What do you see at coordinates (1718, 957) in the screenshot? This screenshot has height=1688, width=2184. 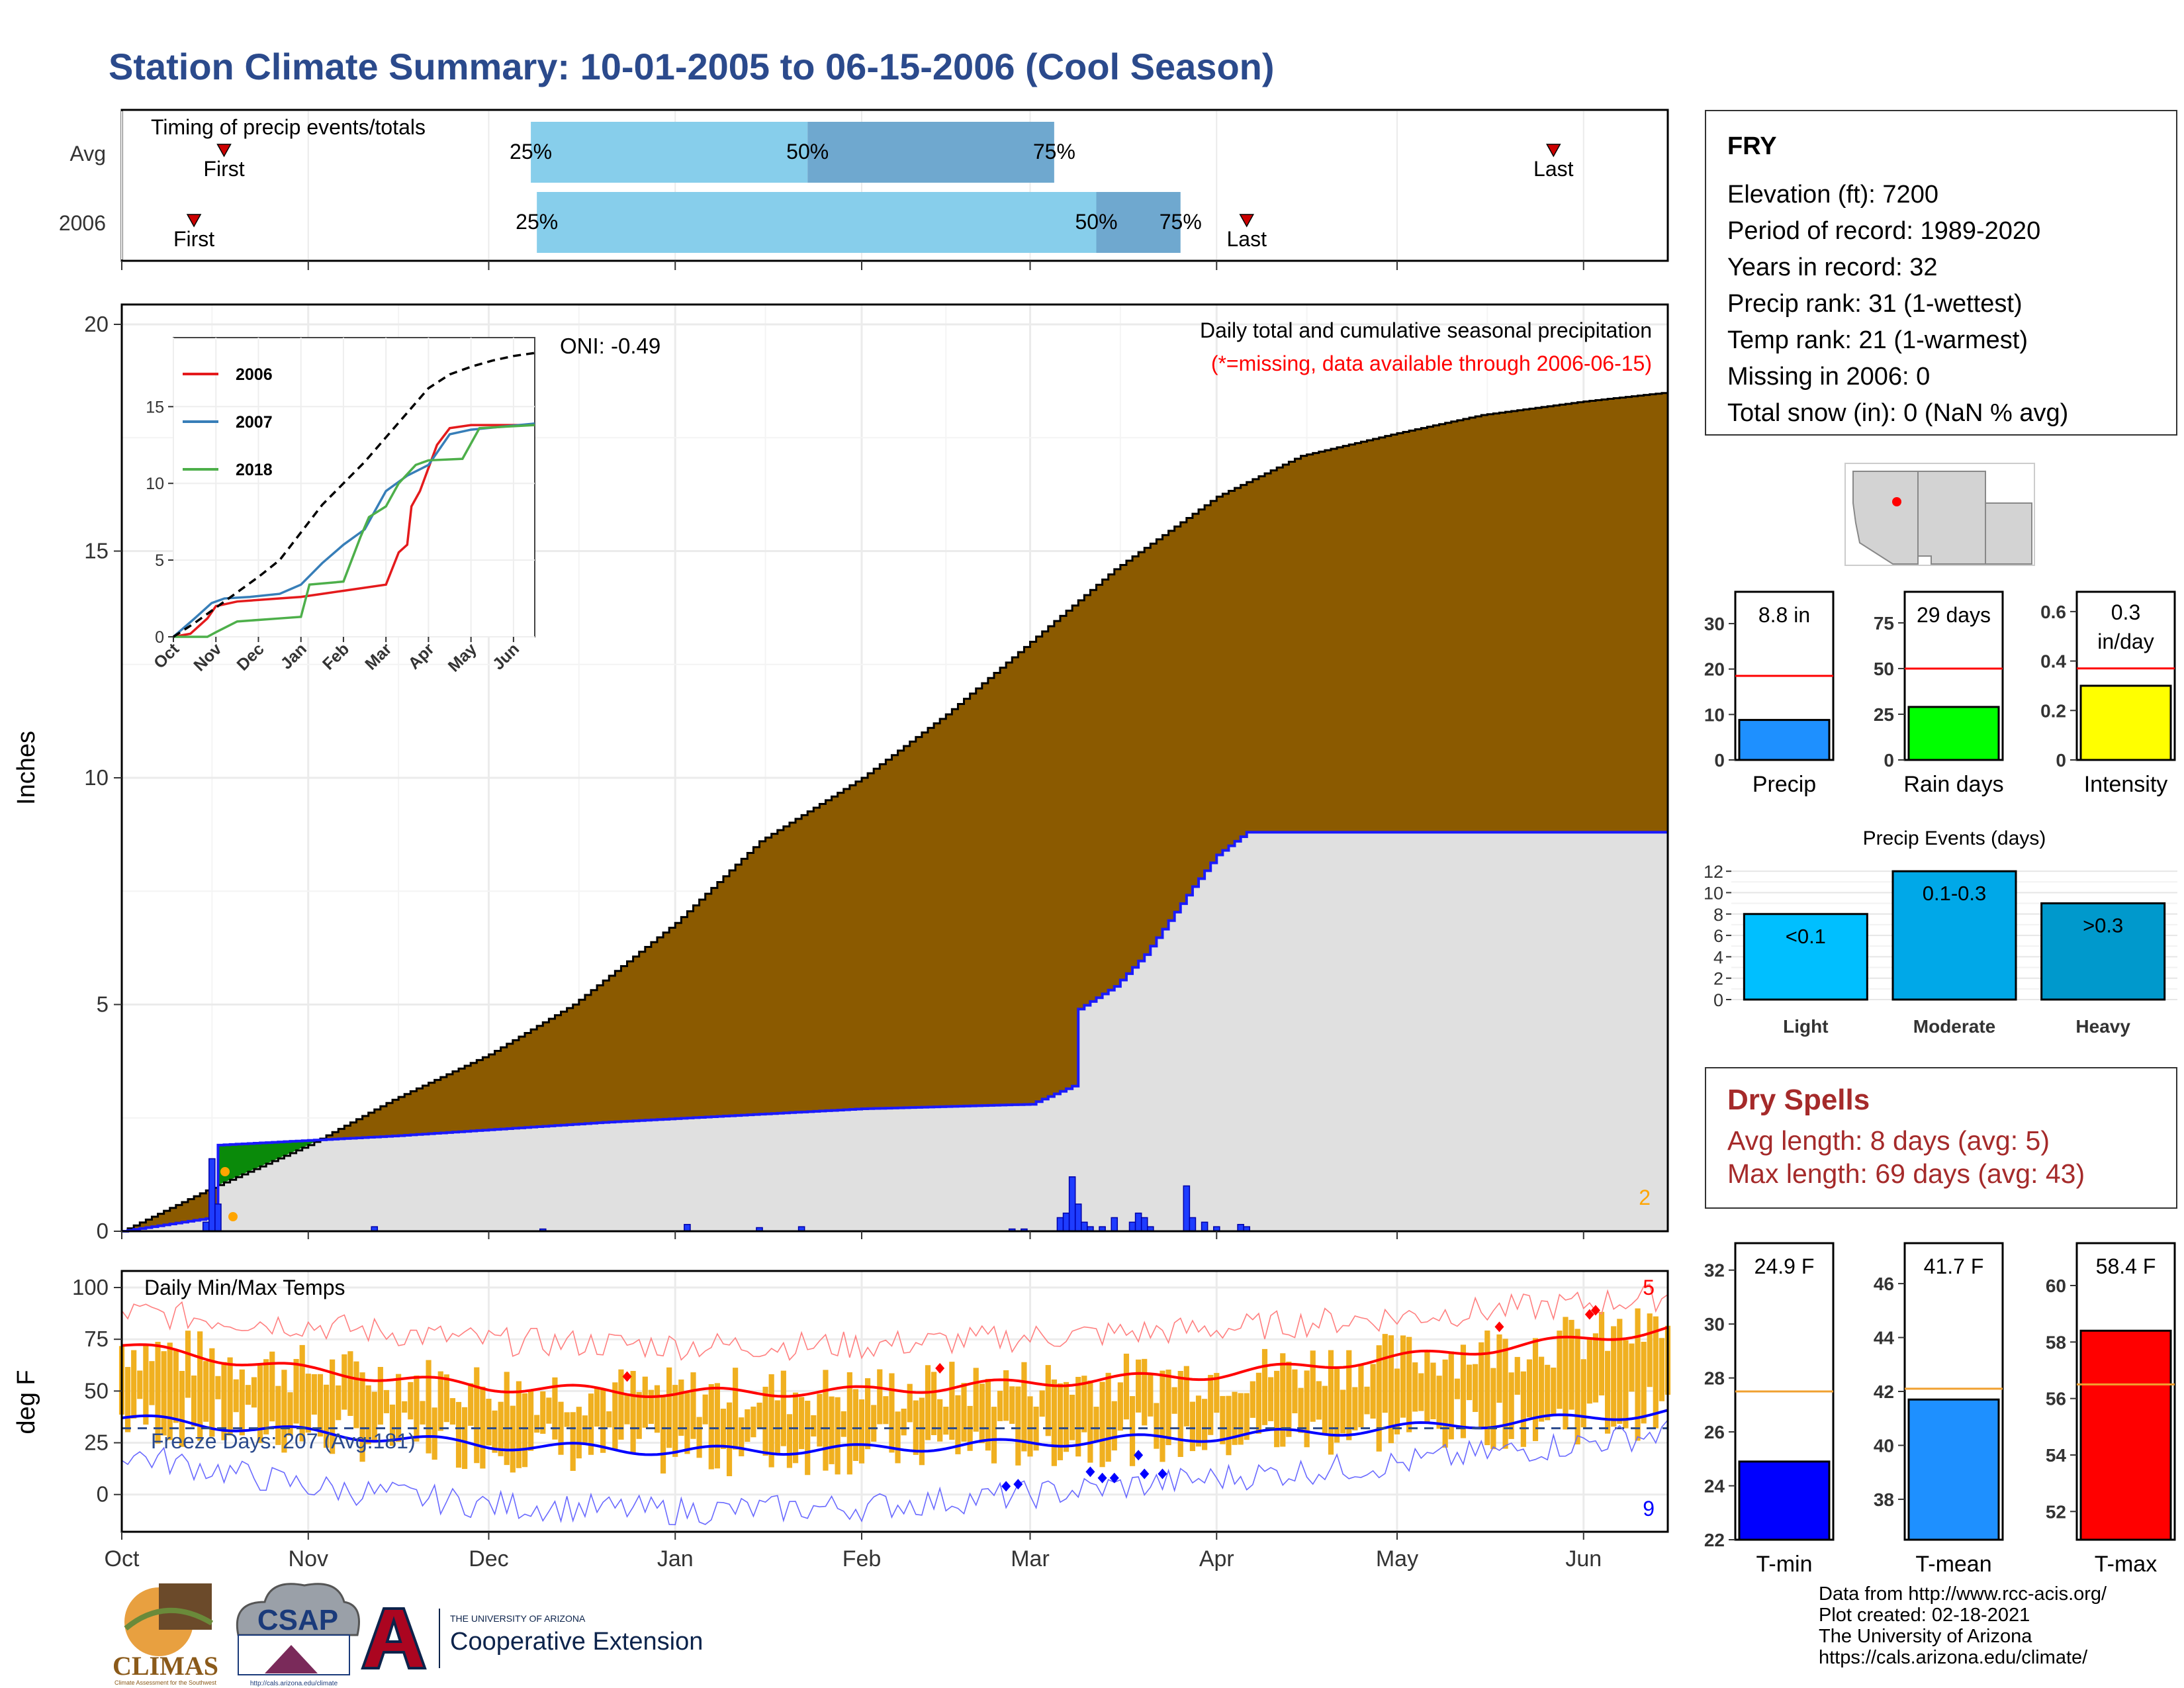 I see `events-y-tick-label: 4` at bounding box center [1718, 957].